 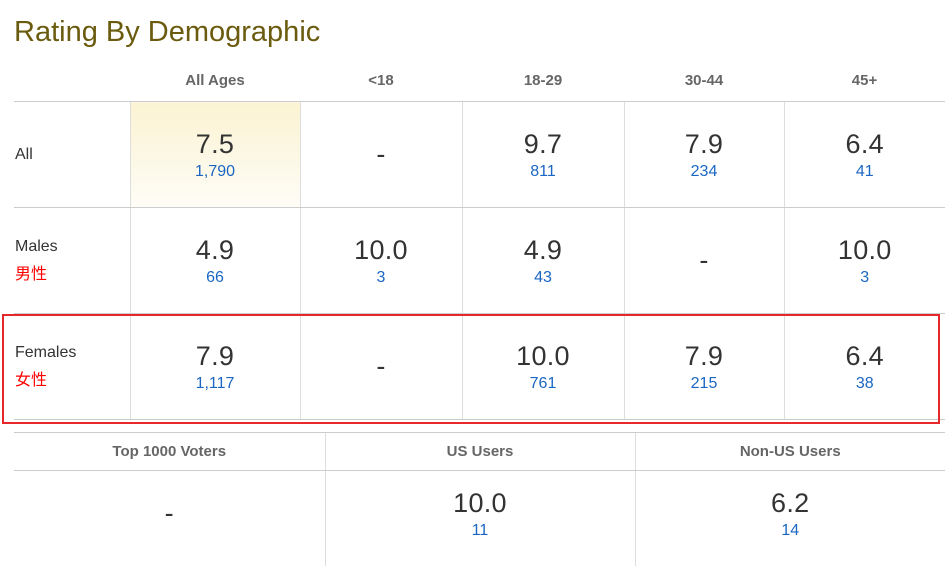 I want to click on row-label: All, so click(x=24, y=154).